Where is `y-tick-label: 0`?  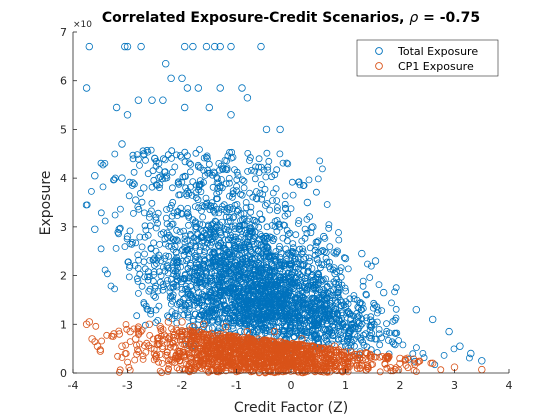 y-tick-label: 0 is located at coordinates (63, 373).